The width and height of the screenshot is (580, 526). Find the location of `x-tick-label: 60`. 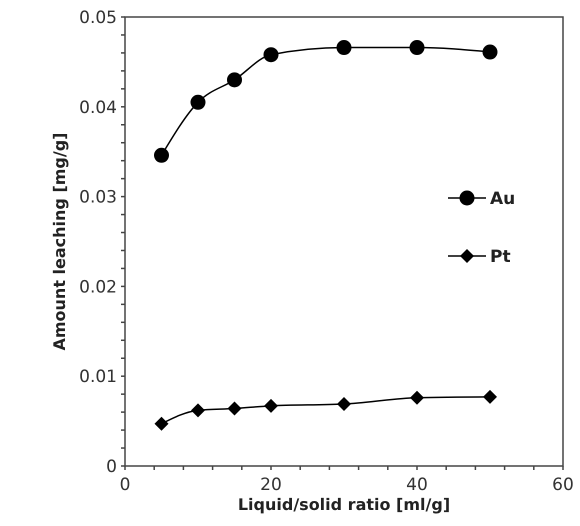

x-tick-label: 60 is located at coordinates (563, 485).